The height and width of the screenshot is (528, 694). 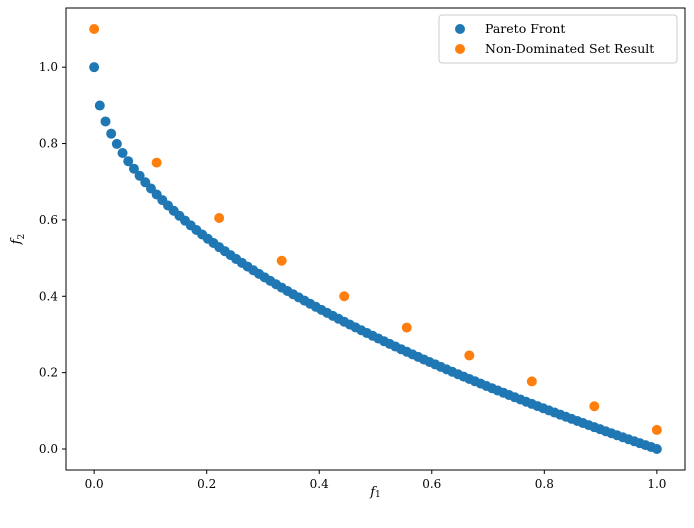 I want to click on y-tick-label: 0.6, so click(x=48, y=220).